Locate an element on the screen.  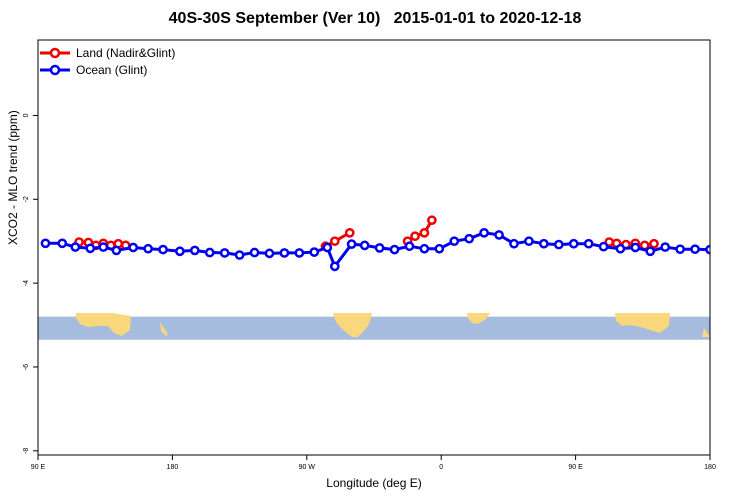
y-axis-label: XCO2 - MLO trend (ppm) is located at coordinates (13, 177).